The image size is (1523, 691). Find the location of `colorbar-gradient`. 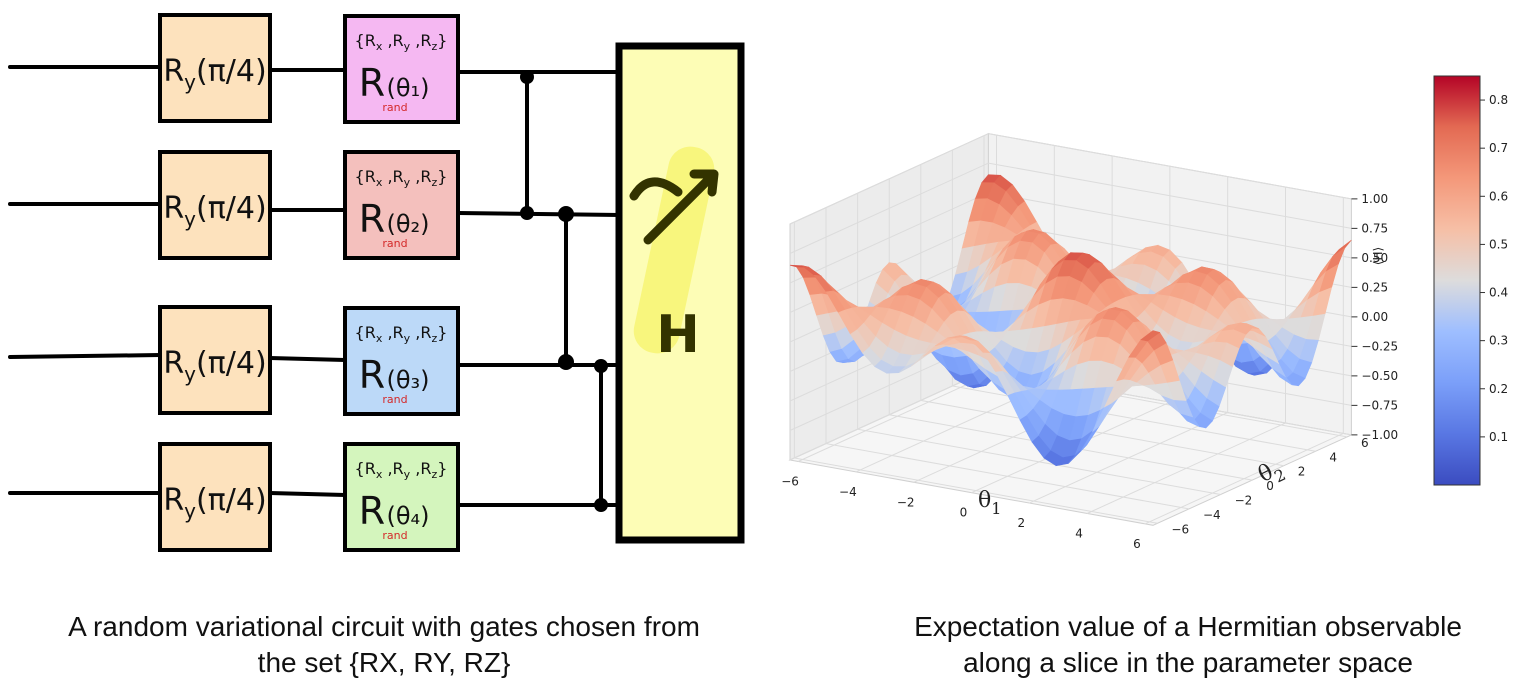

colorbar-gradient is located at coordinates (1457, 280).